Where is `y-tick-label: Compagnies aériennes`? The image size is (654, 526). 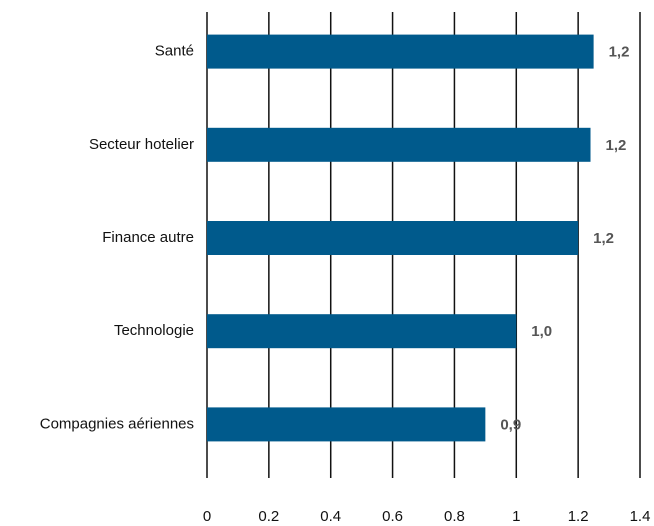 y-tick-label: Compagnies aériennes is located at coordinates (117, 423).